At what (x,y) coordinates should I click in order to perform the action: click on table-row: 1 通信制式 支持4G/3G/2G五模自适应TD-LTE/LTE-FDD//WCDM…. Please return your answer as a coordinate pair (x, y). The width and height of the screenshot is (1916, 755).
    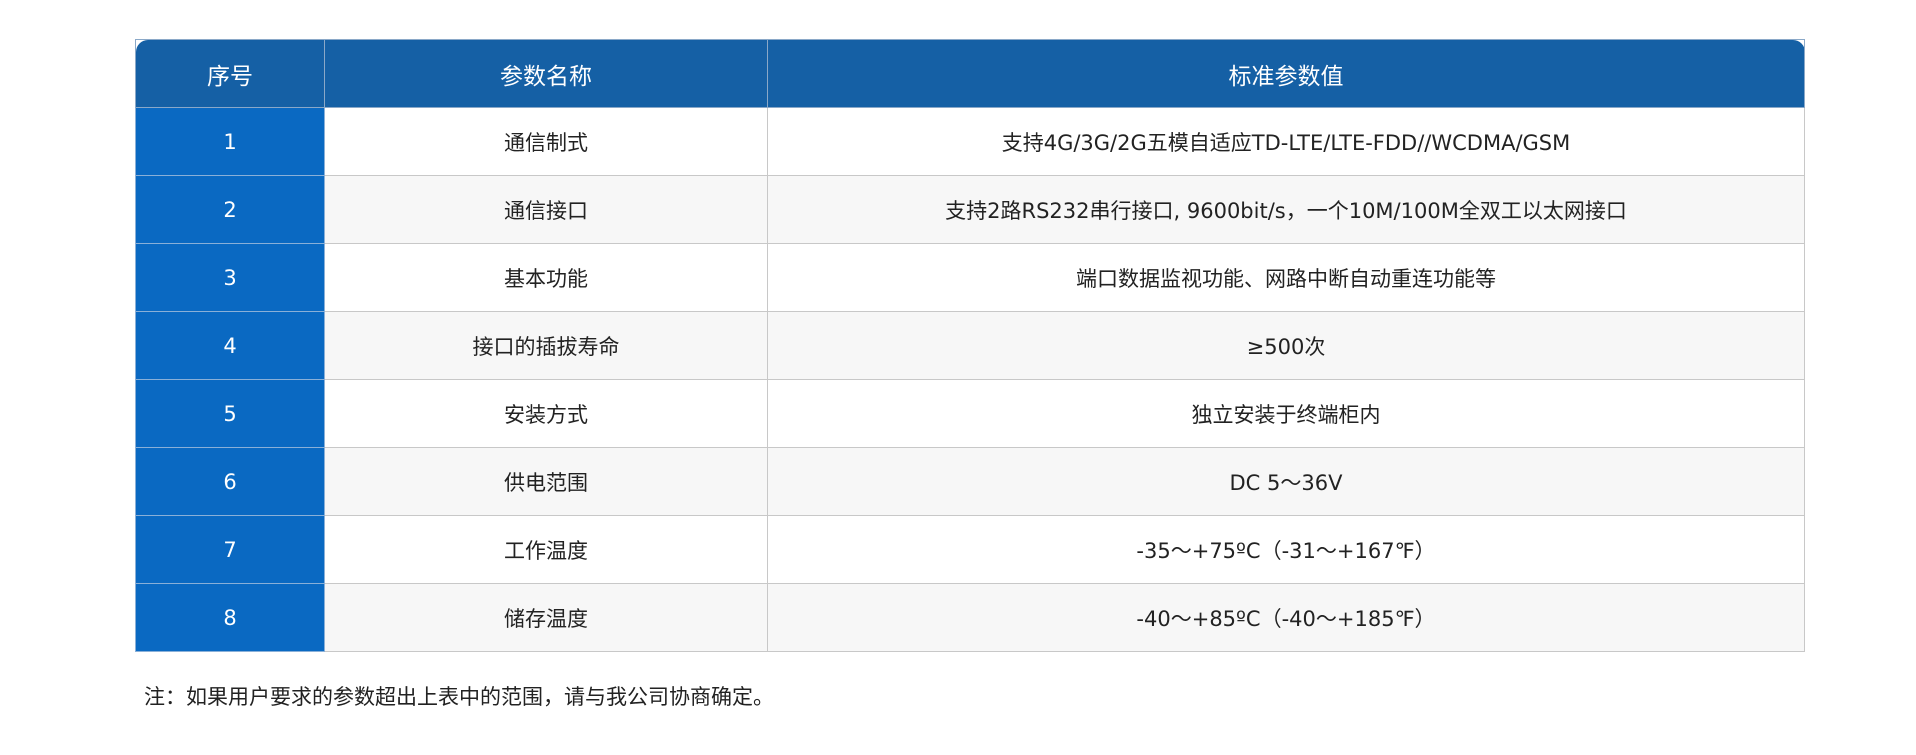
    Looking at the image, I should click on (970, 141).